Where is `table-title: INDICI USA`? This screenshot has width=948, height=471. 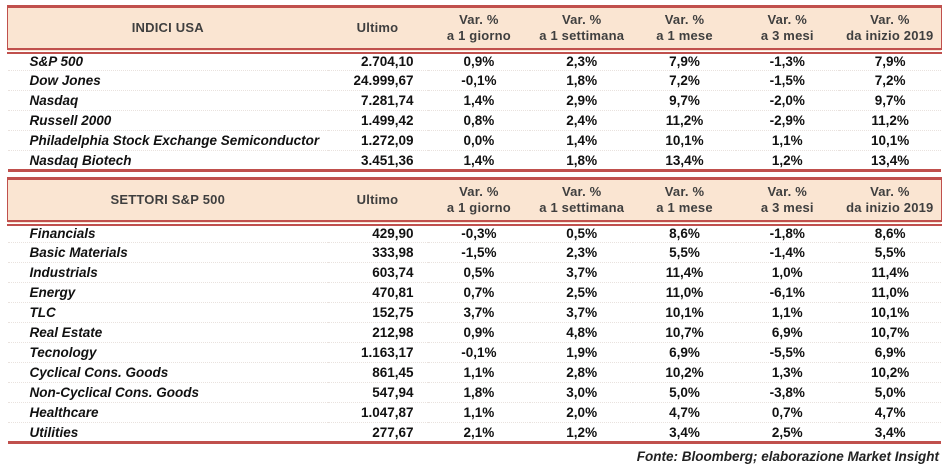 table-title: INDICI USA is located at coordinates (167, 29).